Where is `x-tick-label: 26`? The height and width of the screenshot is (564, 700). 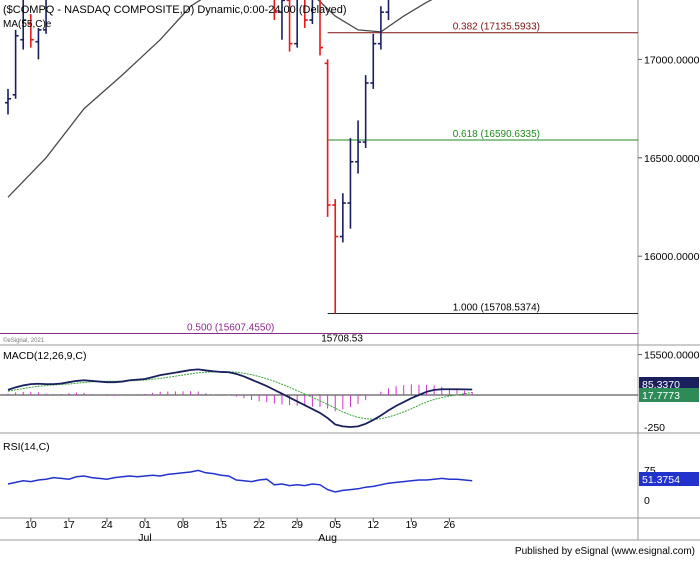
x-tick-label: 26 is located at coordinates (450, 525).